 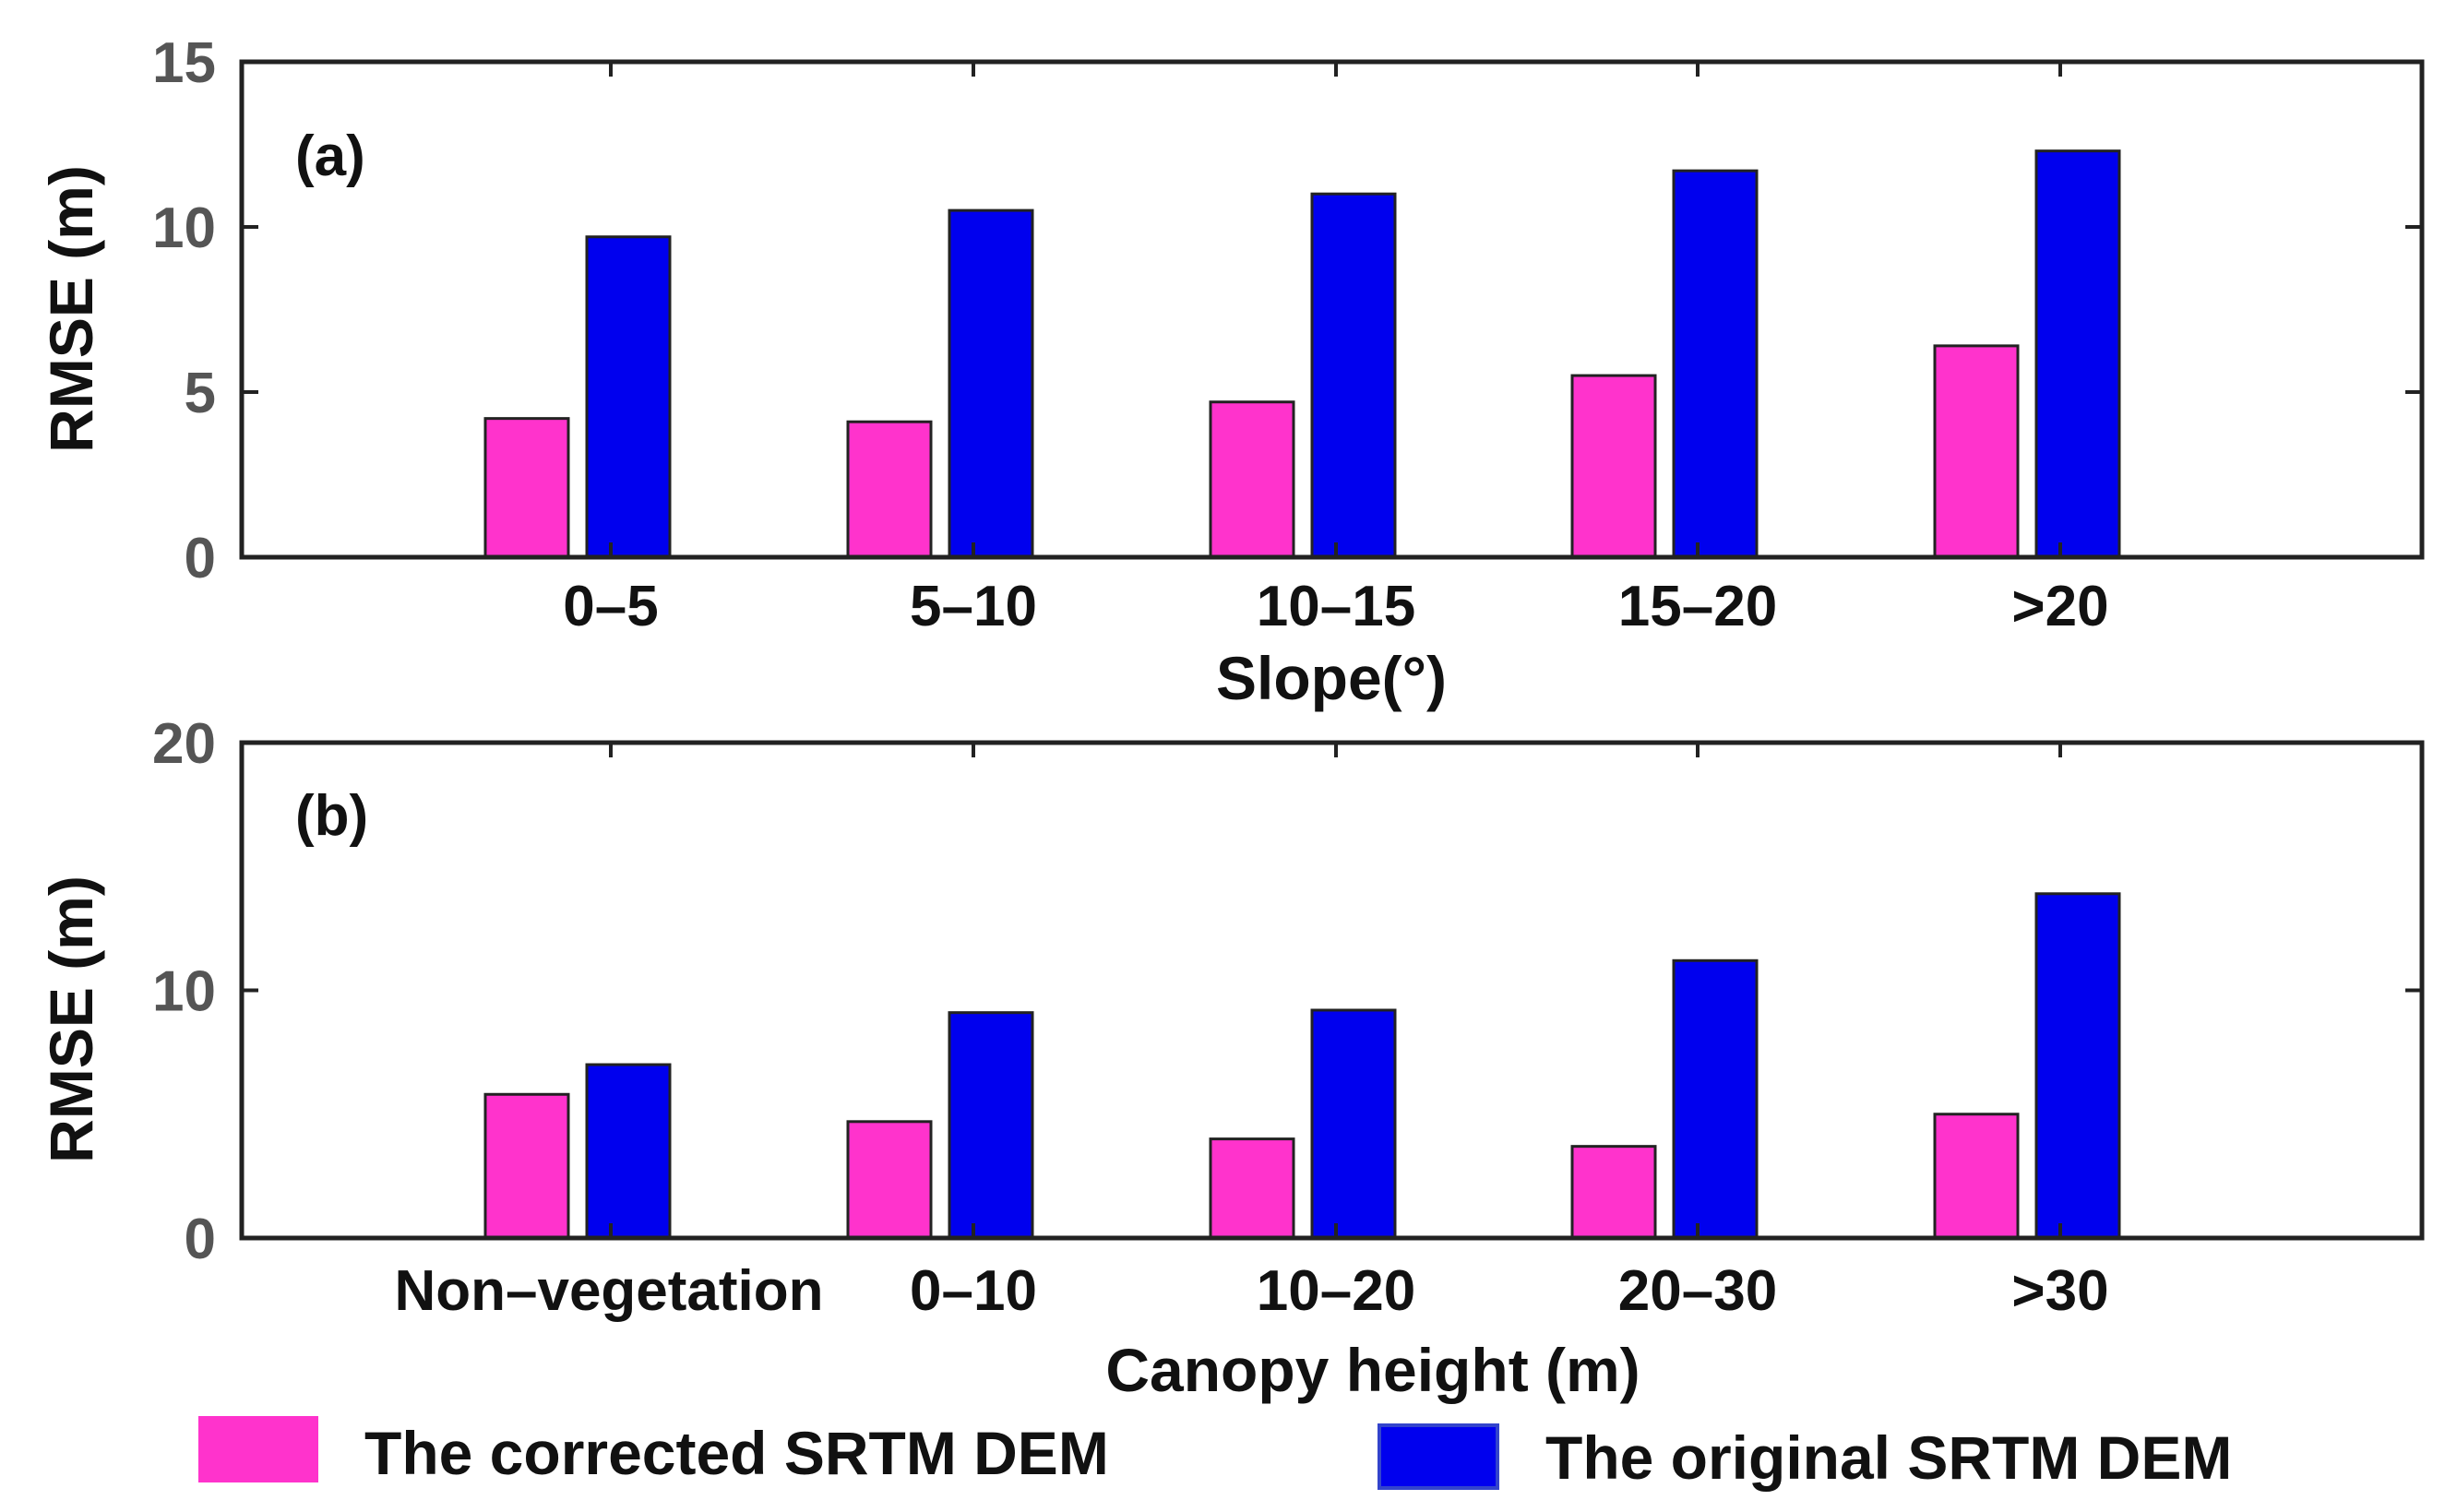 I want to click on xtick-label-a-1: 5–10, so click(x=973, y=606).